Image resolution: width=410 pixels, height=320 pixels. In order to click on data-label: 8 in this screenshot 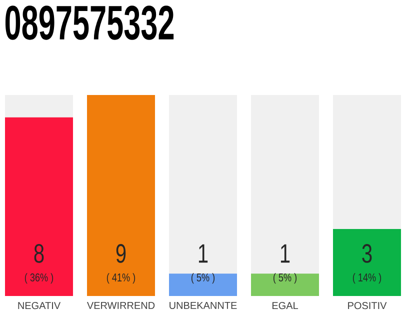, I will do `click(39, 253)`.